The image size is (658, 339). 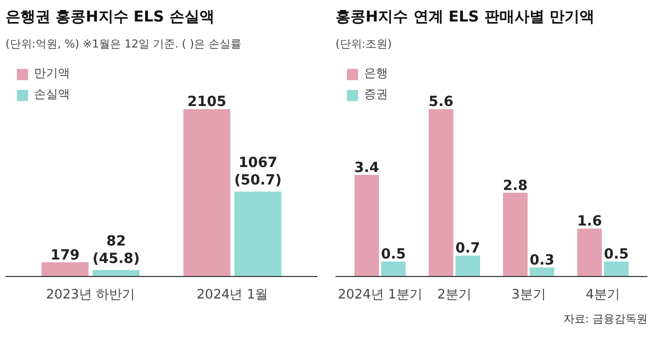 I want to click on x-tick-label: 2023년 하반기, so click(x=91, y=295).